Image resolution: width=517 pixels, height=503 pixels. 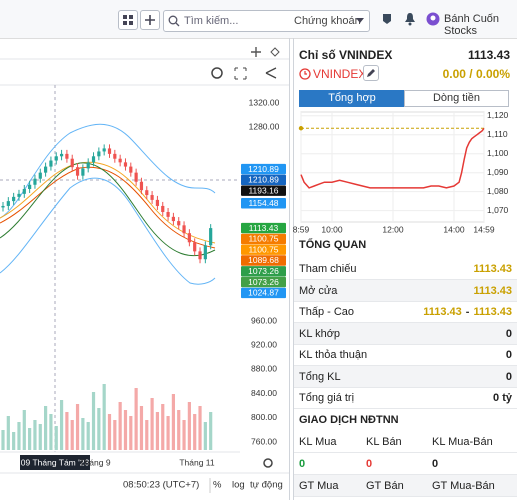 What do you see at coordinates (271, 73) in the screenshot?
I see `share-icon` at bounding box center [271, 73].